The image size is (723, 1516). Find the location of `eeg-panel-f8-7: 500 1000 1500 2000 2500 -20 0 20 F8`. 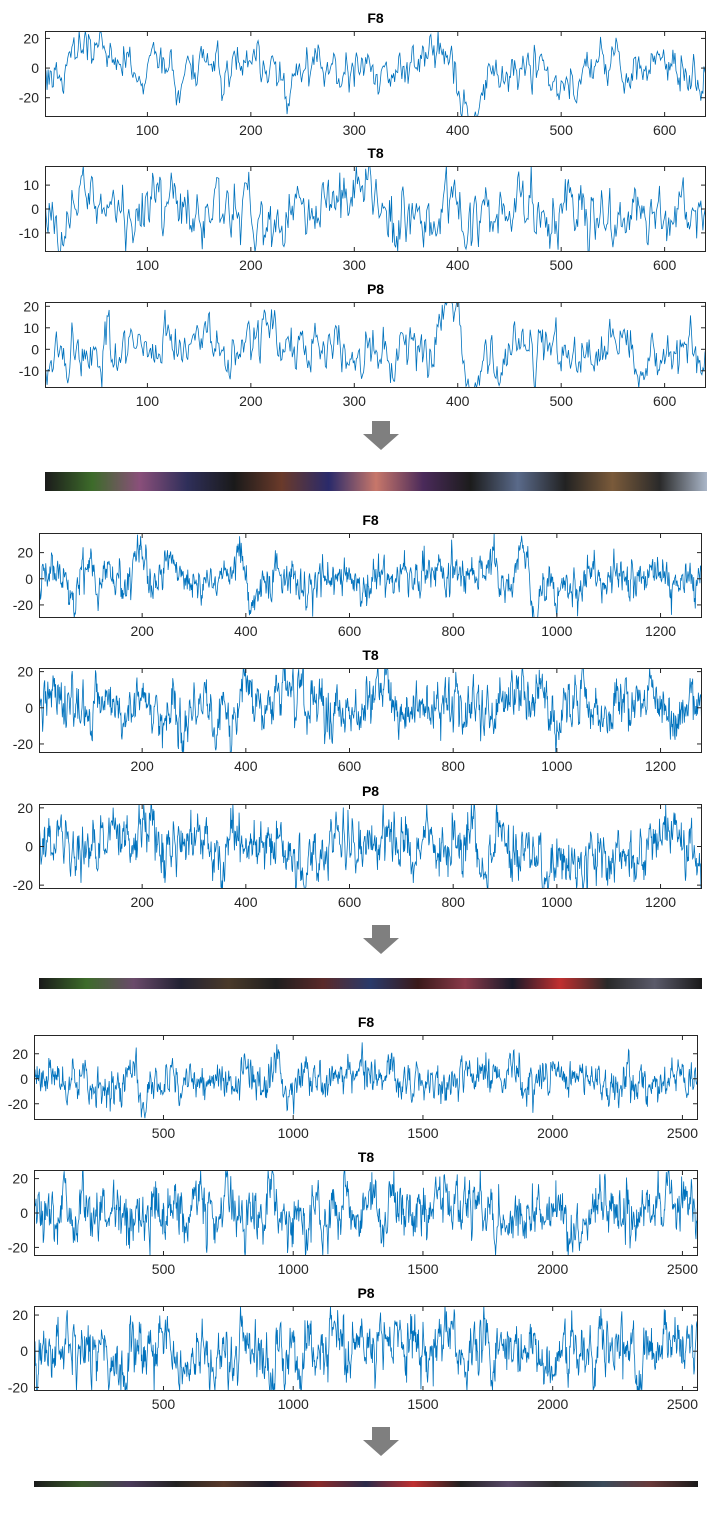

eeg-panel-f8-7: 500 1000 1500 2000 2500 -20 0 20 F8 is located at coordinates (353, 1077).